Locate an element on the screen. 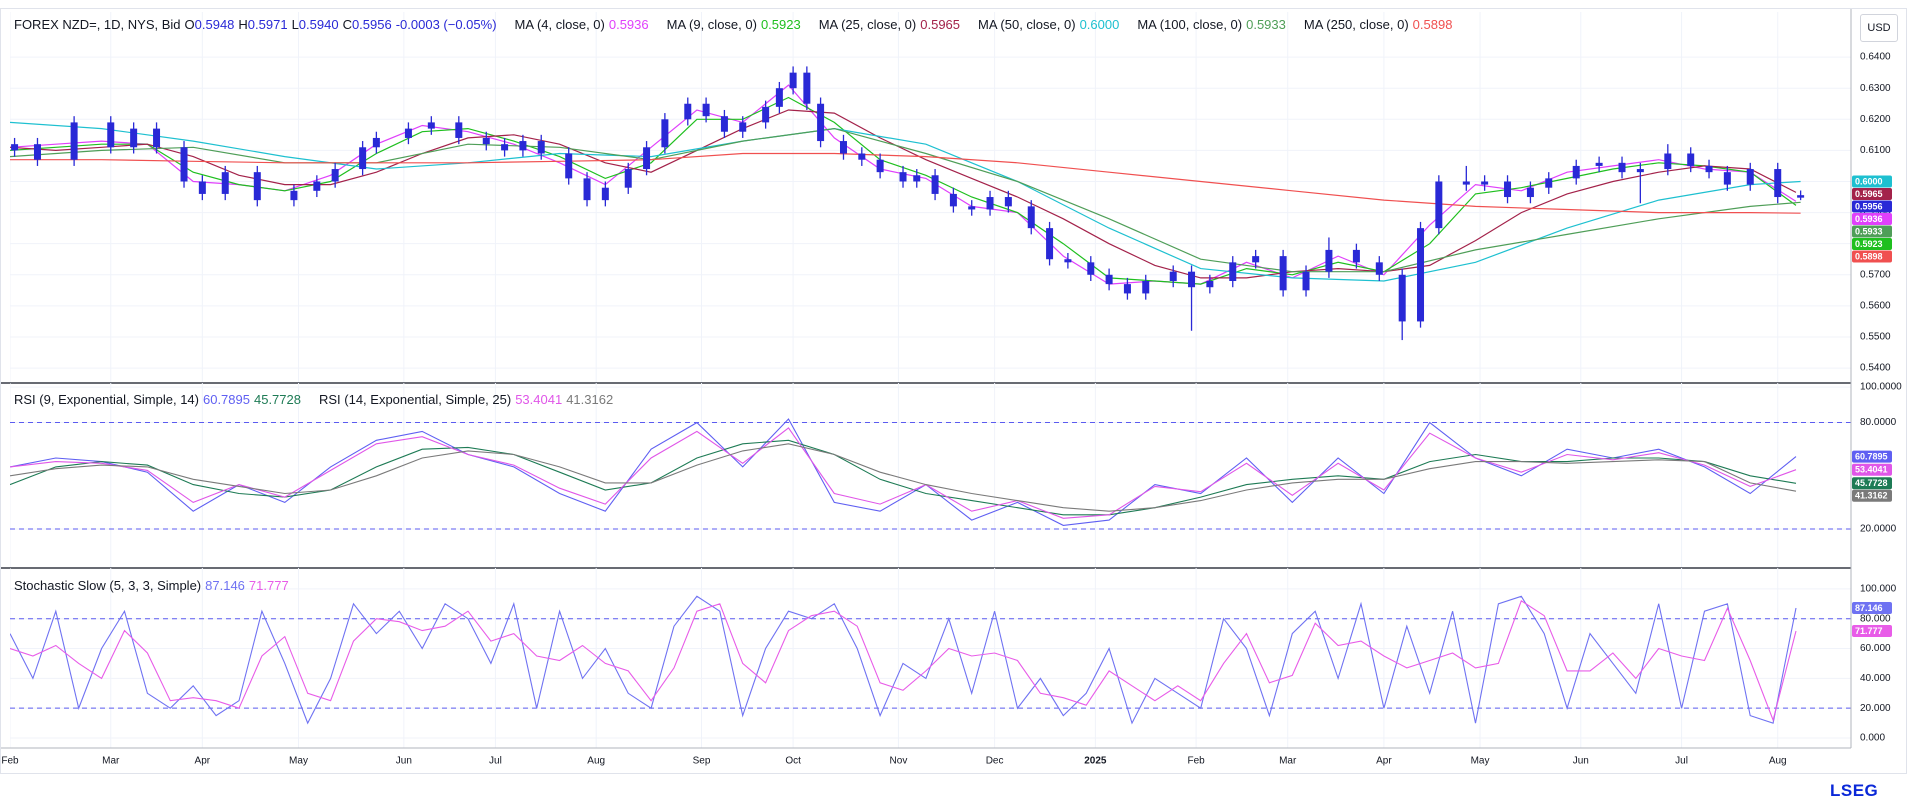  legend-value: 0.5923 is located at coordinates (780, 24).